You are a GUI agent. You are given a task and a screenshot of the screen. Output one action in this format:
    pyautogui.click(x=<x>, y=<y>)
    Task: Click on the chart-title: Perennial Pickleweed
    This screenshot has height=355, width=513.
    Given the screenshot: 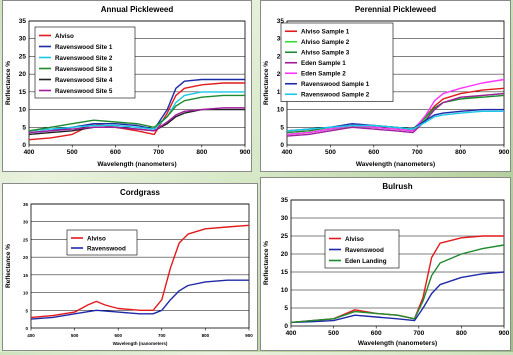 What is the action you would take?
    pyautogui.click(x=395, y=9)
    